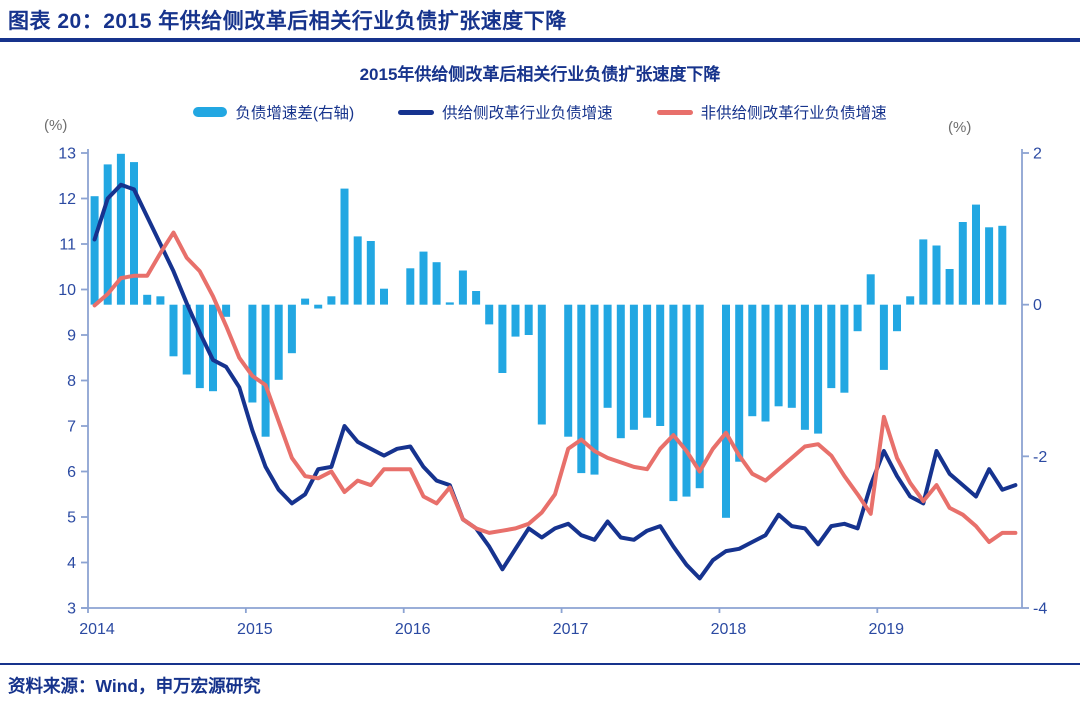  I want to click on right-axis-tick-label: -4, so click(1040, 609).